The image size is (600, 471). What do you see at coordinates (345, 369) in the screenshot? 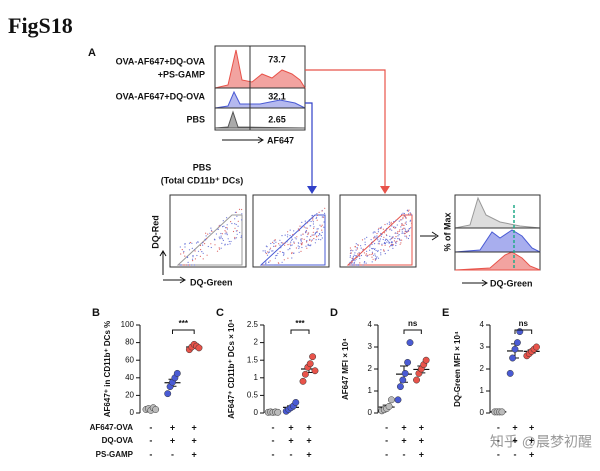
I see `y-label: AF647 MFI × 10⁴` at bounding box center [345, 369].